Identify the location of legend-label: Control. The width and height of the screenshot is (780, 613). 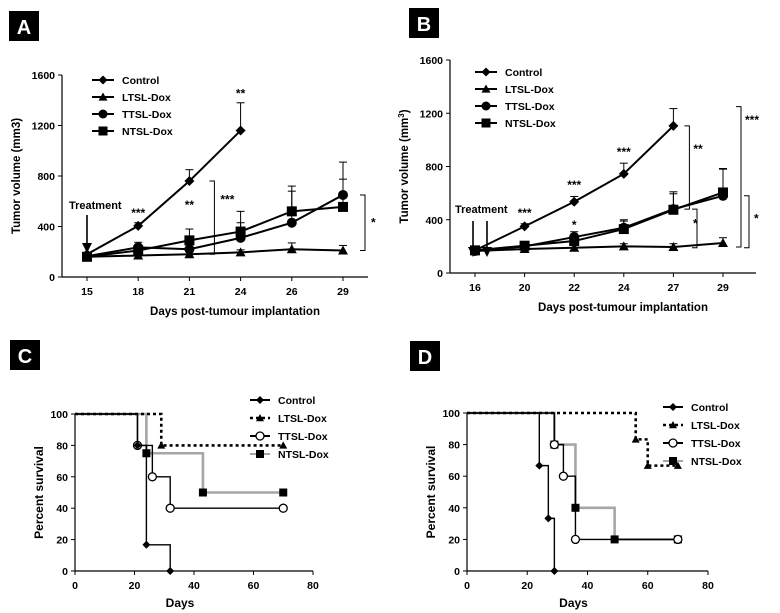
(709, 408).